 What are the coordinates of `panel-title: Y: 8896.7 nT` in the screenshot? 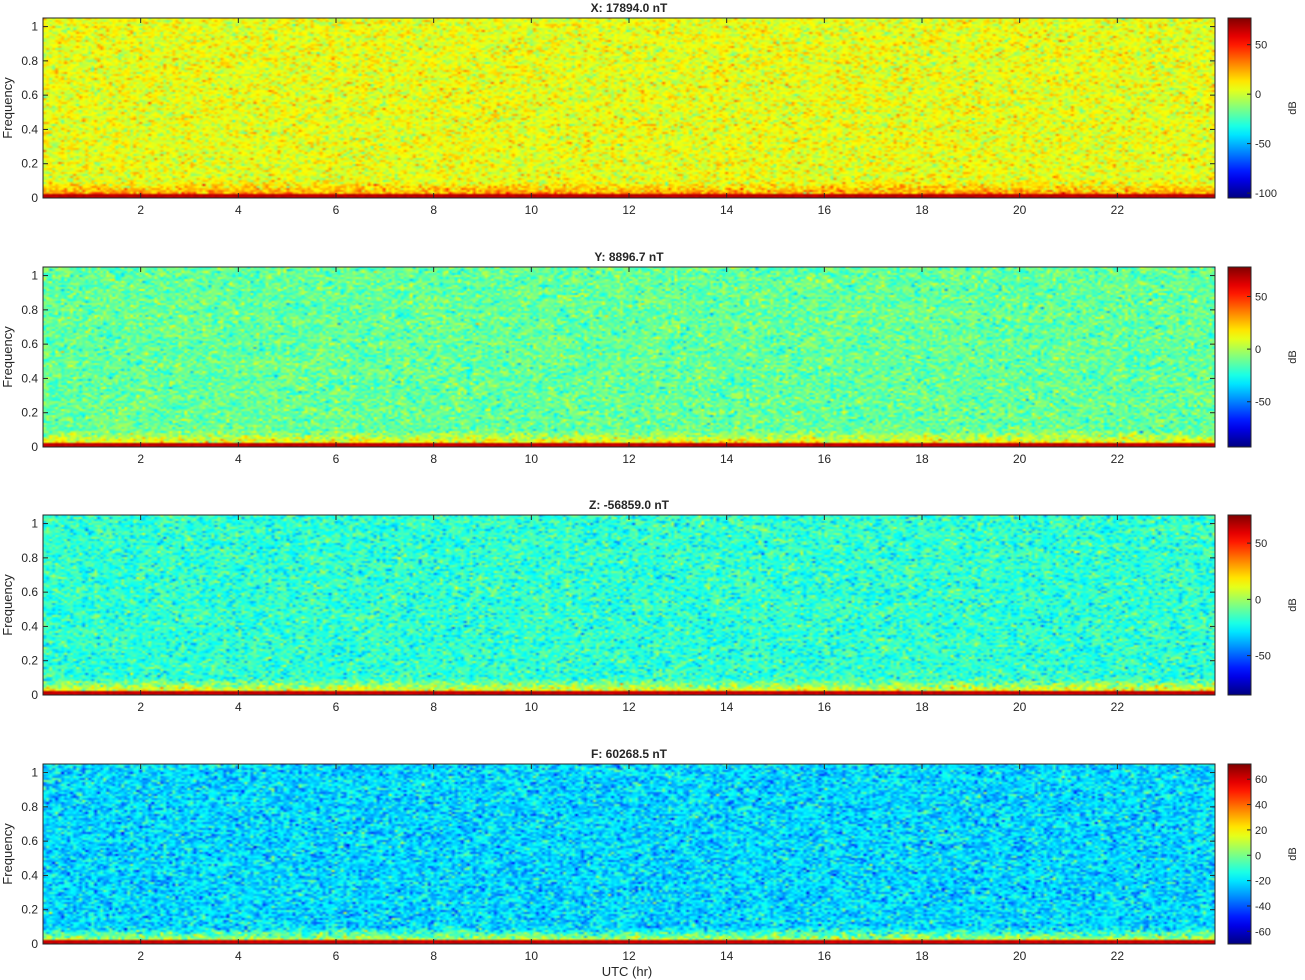 It's located at (629, 257).